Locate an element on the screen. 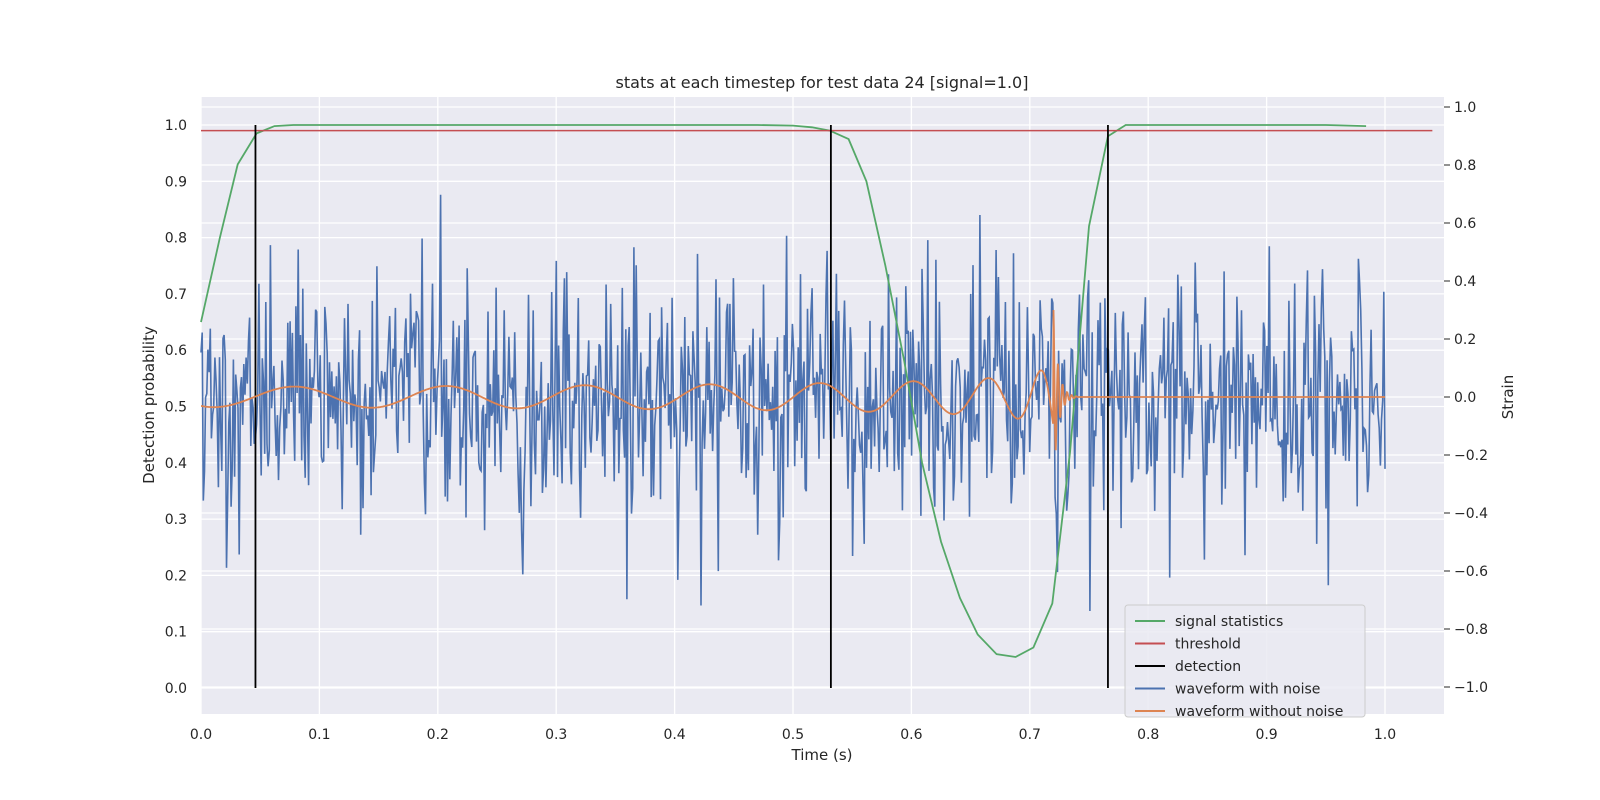 The height and width of the screenshot is (800, 1600). x-tick-label: 0.7 is located at coordinates (1030, 735).